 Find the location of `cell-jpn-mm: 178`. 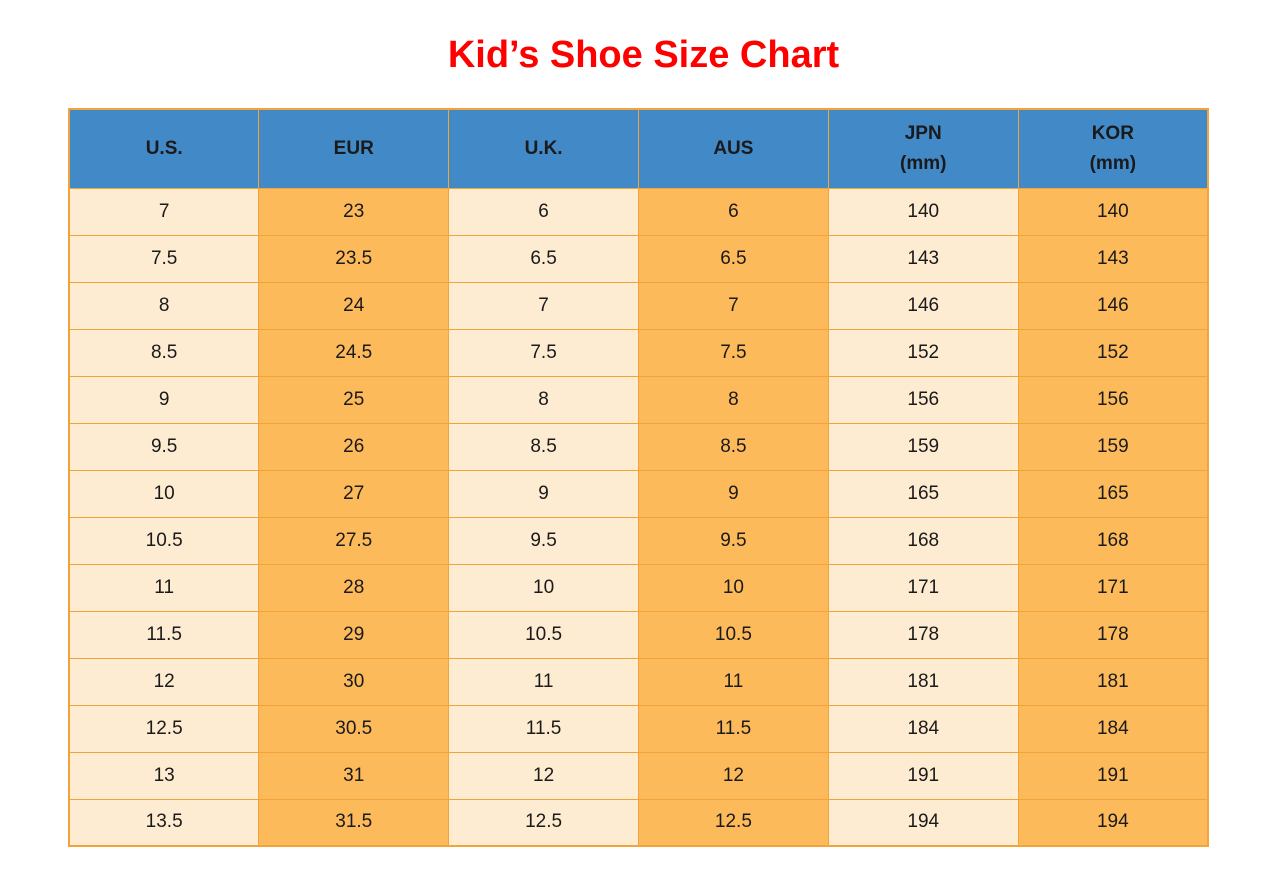

cell-jpn-mm: 178 is located at coordinates (923, 634).